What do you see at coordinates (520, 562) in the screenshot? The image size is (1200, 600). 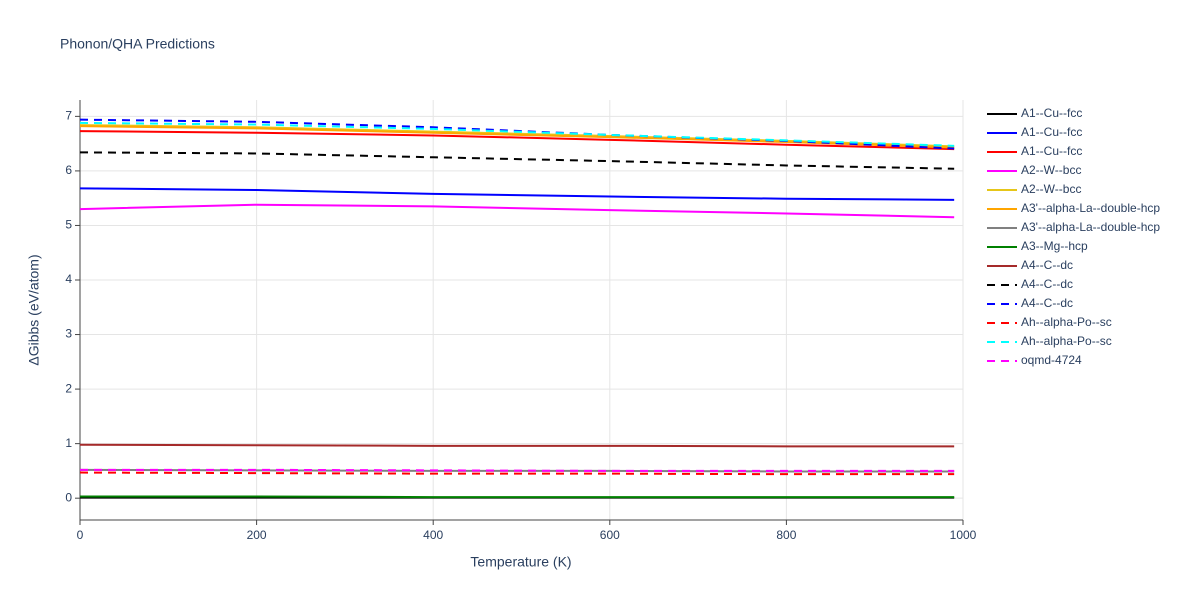 I see `x-axis-title: Temperature (K)` at bounding box center [520, 562].